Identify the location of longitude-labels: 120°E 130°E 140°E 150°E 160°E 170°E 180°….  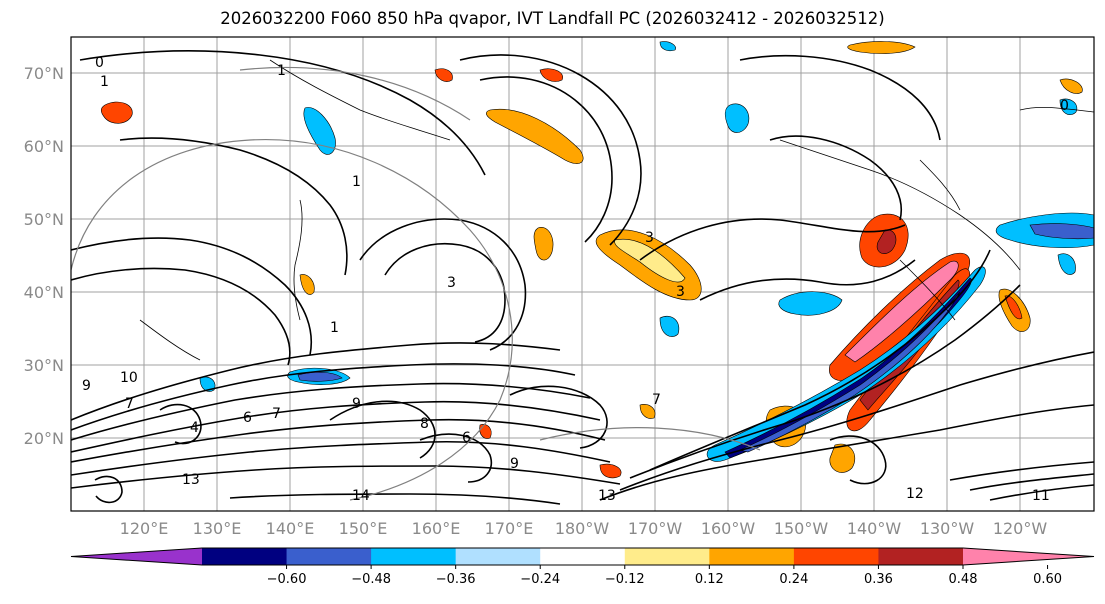
(584, 528).